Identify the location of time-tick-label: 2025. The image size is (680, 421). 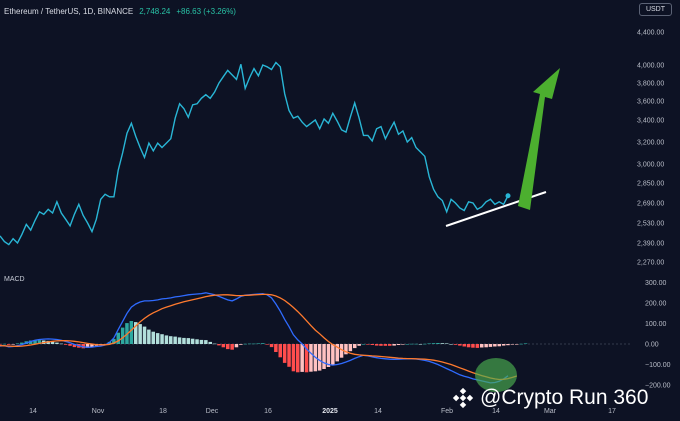
(330, 411).